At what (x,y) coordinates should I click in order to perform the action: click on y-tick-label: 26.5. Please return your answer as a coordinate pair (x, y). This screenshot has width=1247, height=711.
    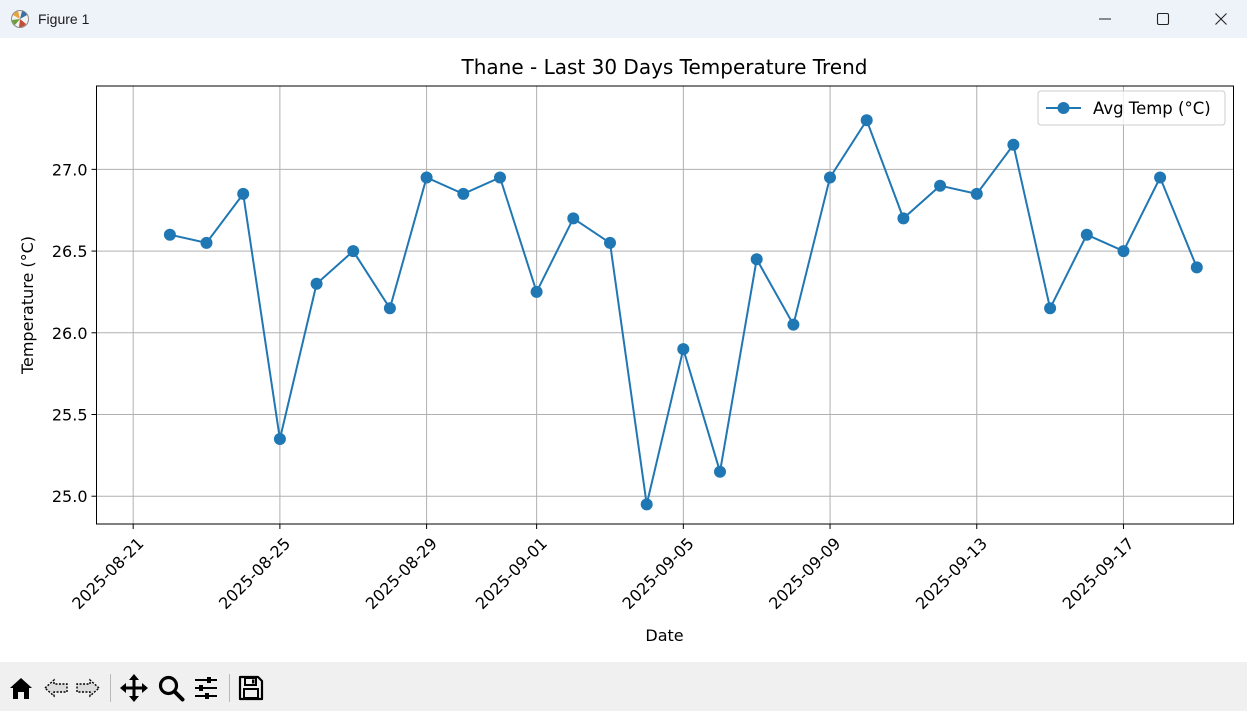
    Looking at the image, I should click on (70, 251).